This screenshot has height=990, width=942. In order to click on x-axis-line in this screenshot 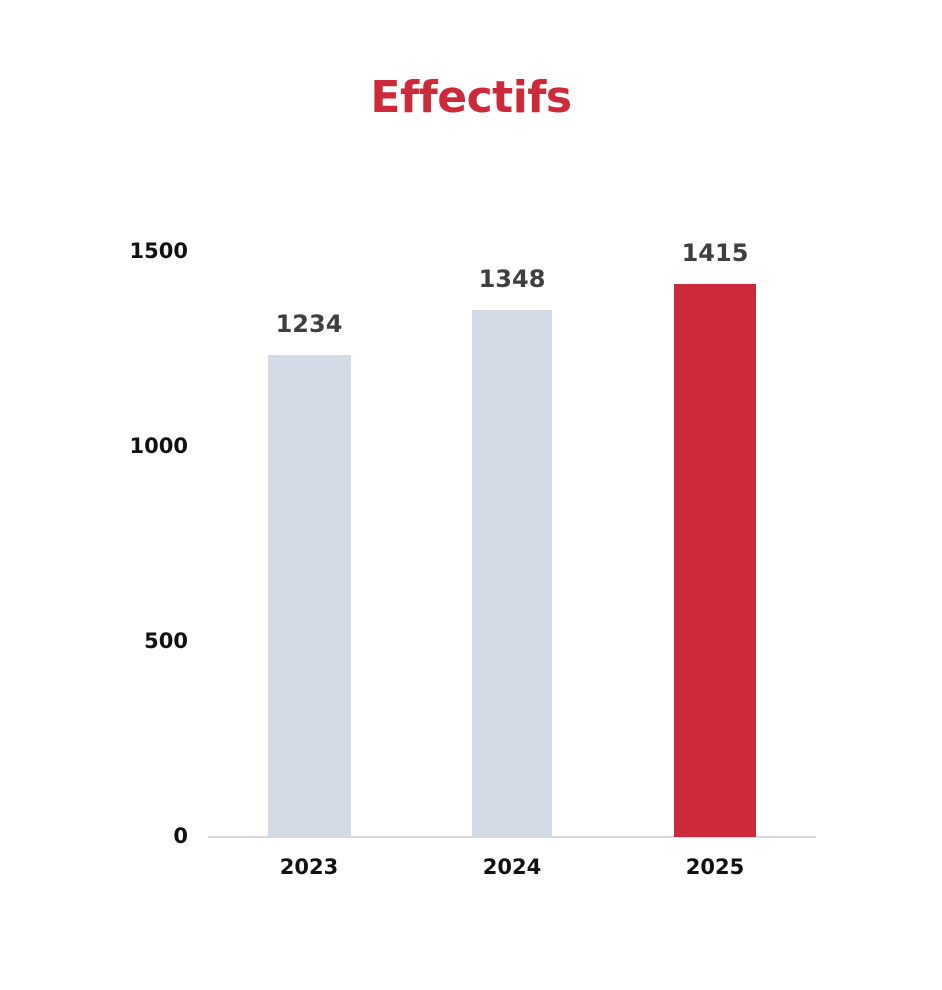, I will do `click(512, 837)`.